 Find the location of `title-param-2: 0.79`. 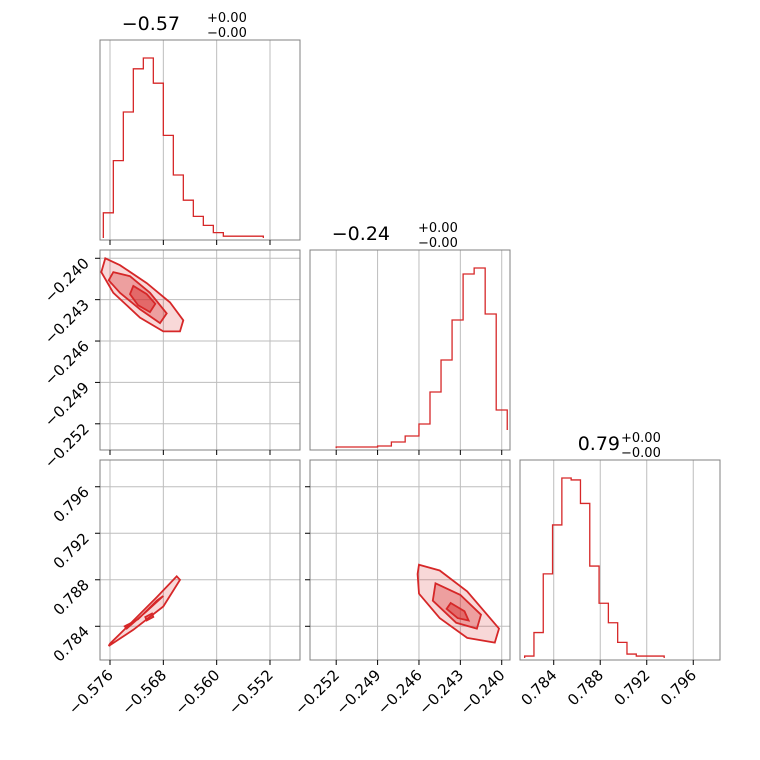

title-param-2: 0.79 is located at coordinates (599, 444).